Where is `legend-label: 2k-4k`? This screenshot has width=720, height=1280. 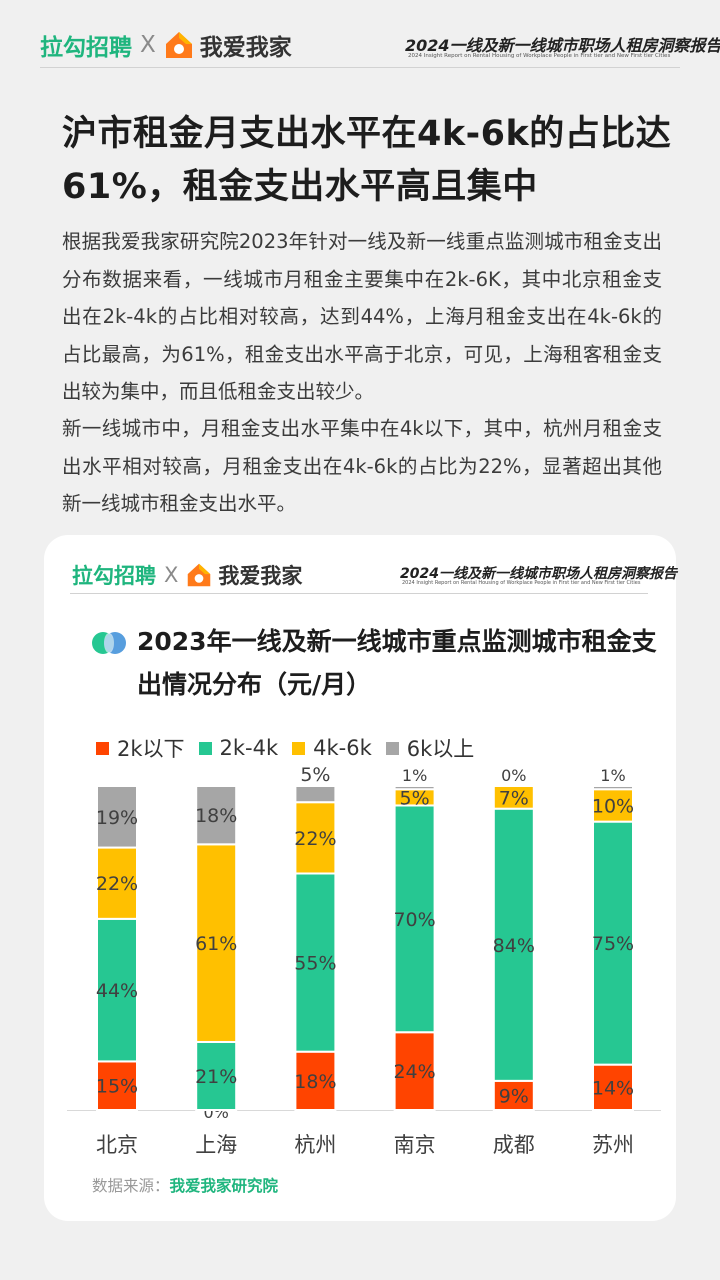 legend-label: 2k-4k is located at coordinates (249, 748).